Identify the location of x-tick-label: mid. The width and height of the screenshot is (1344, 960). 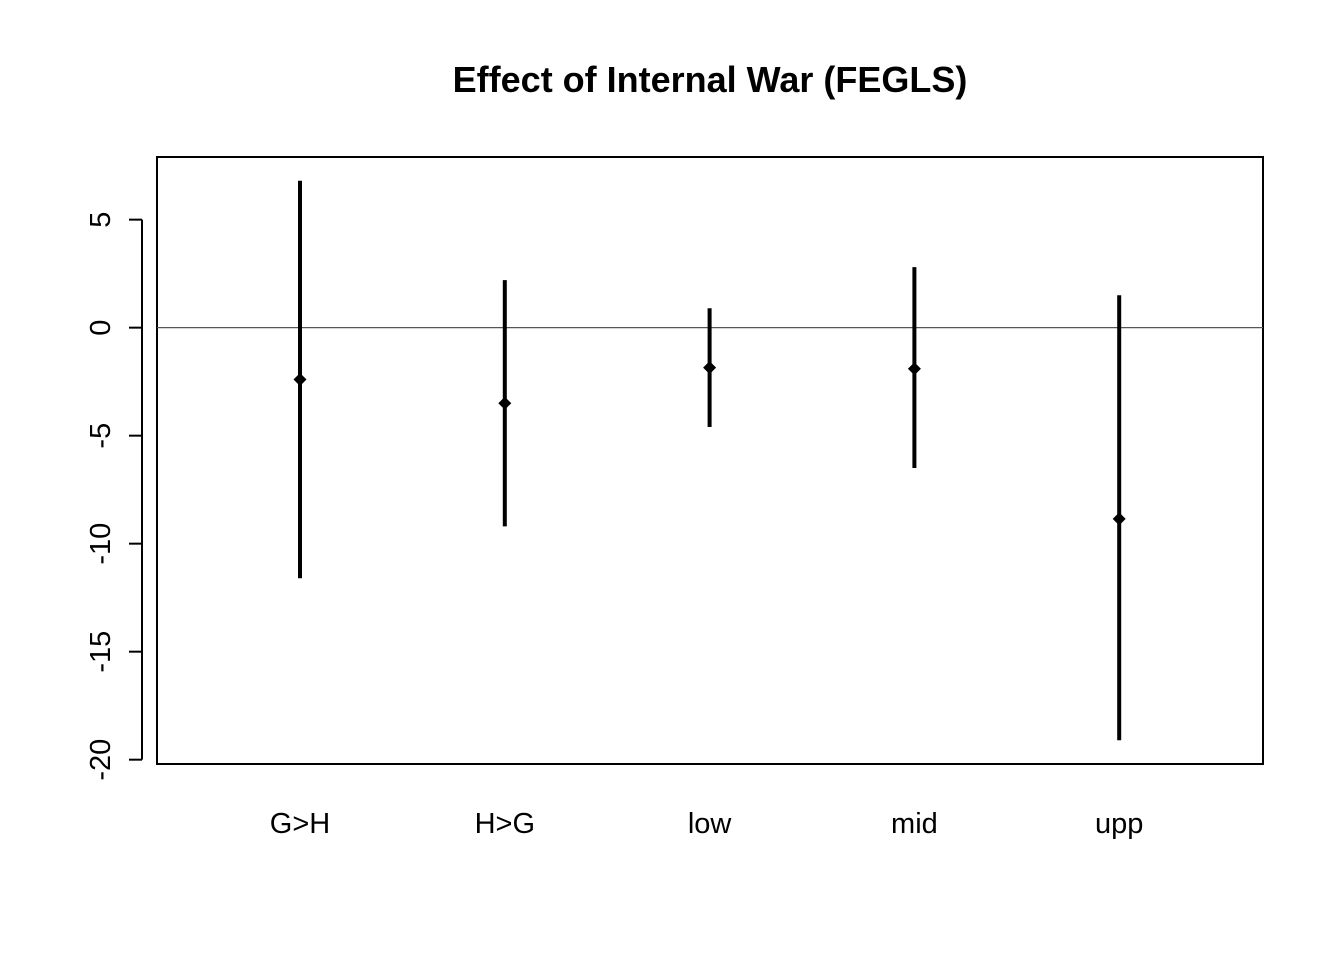
(914, 824).